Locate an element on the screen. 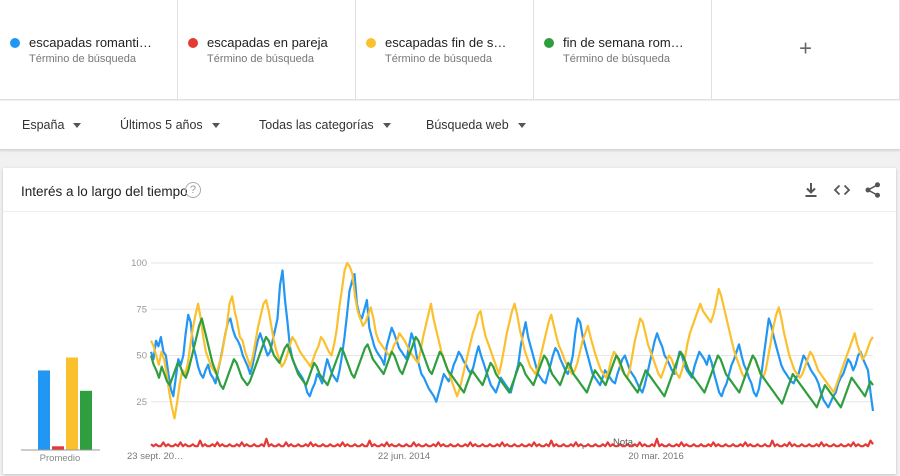 This screenshot has height=476, width=900. search-type-filter-label: Búsqueda web is located at coordinates (467, 125).